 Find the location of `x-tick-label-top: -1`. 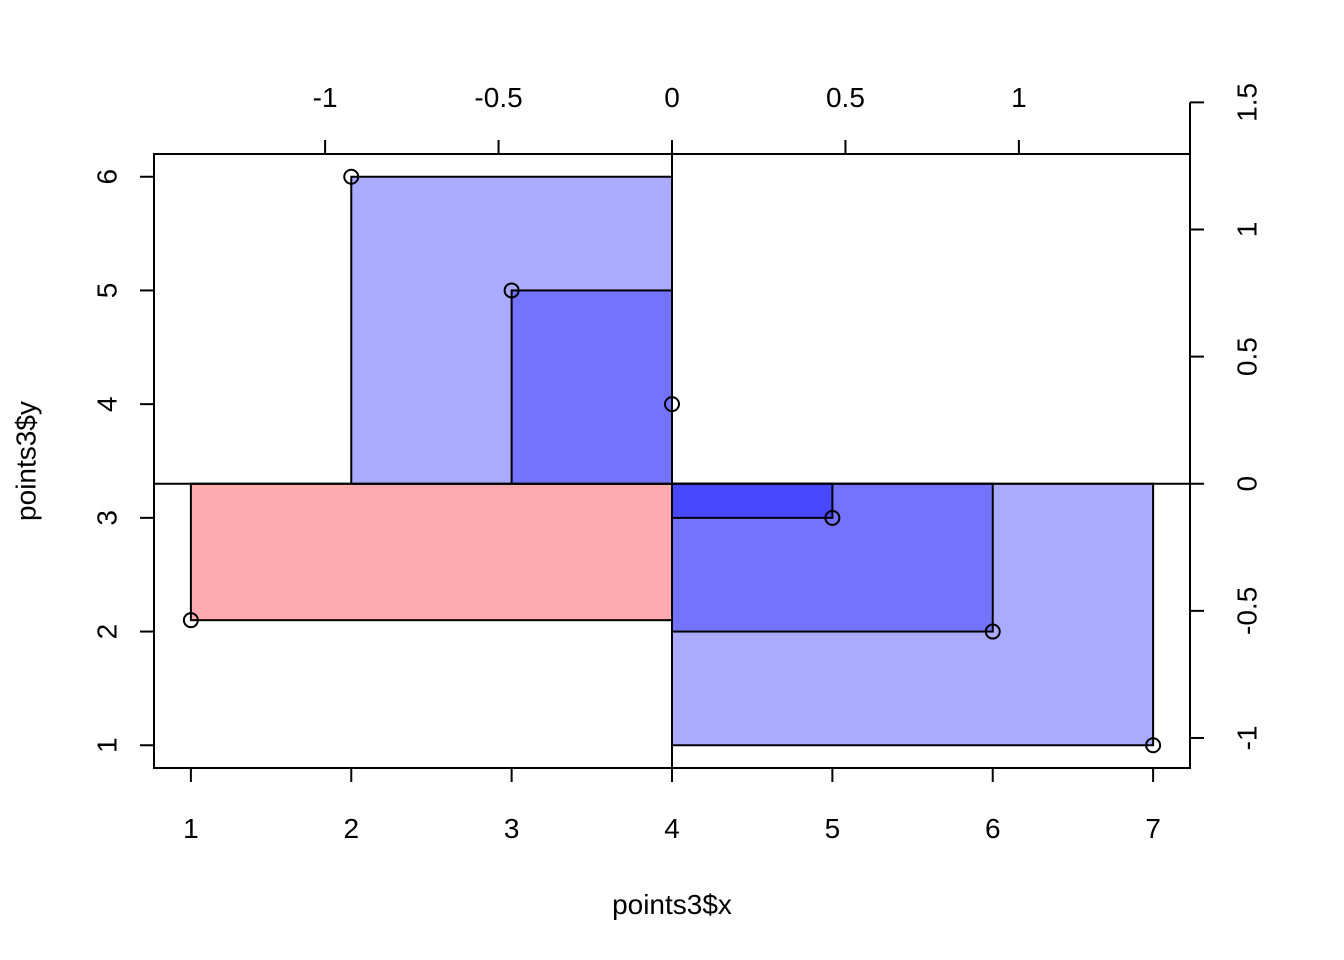

x-tick-label-top: -1 is located at coordinates (325, 97).